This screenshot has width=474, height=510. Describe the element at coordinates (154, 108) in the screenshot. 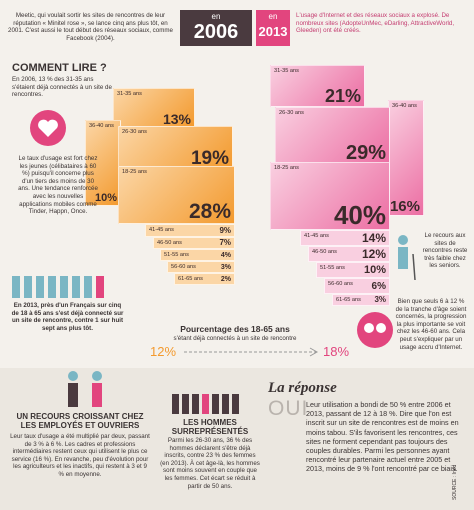

I see `age-box: 31-35 ans 13%` at that location.